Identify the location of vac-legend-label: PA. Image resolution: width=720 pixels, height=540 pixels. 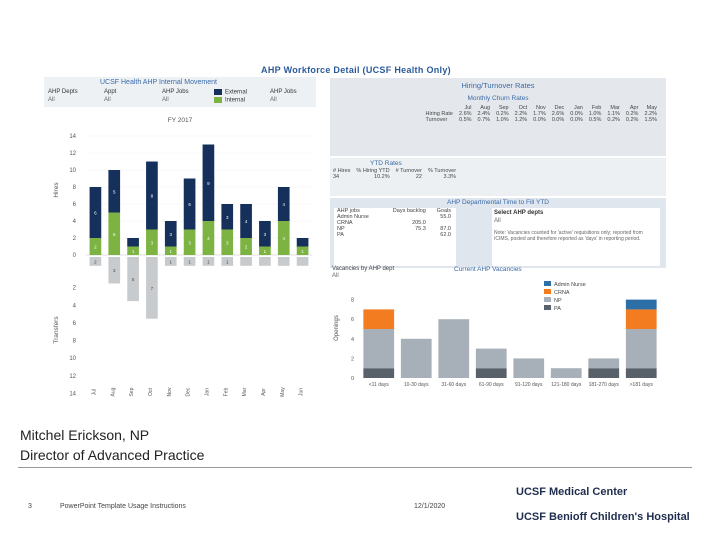
(557, 309).